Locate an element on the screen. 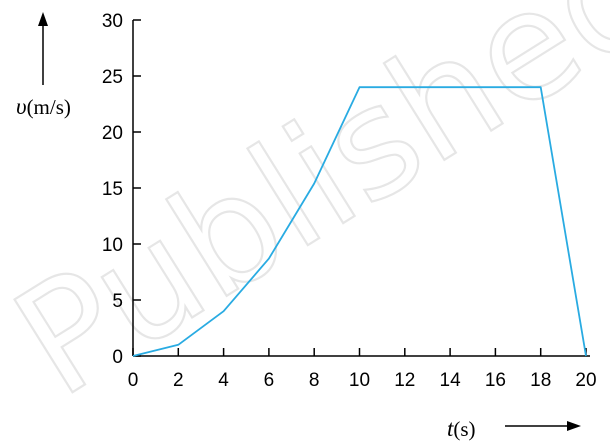 The width and height of the screenshot is (610, 441). x-tick-label: 10 is located at coordinates (359, 380).